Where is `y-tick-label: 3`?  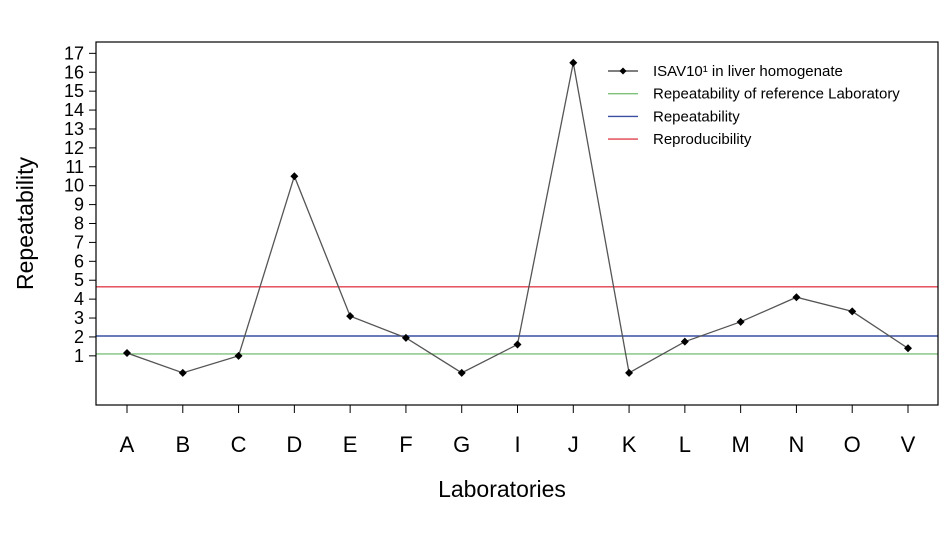 y-tick-label: 3 is located at coordinates (79, 318).